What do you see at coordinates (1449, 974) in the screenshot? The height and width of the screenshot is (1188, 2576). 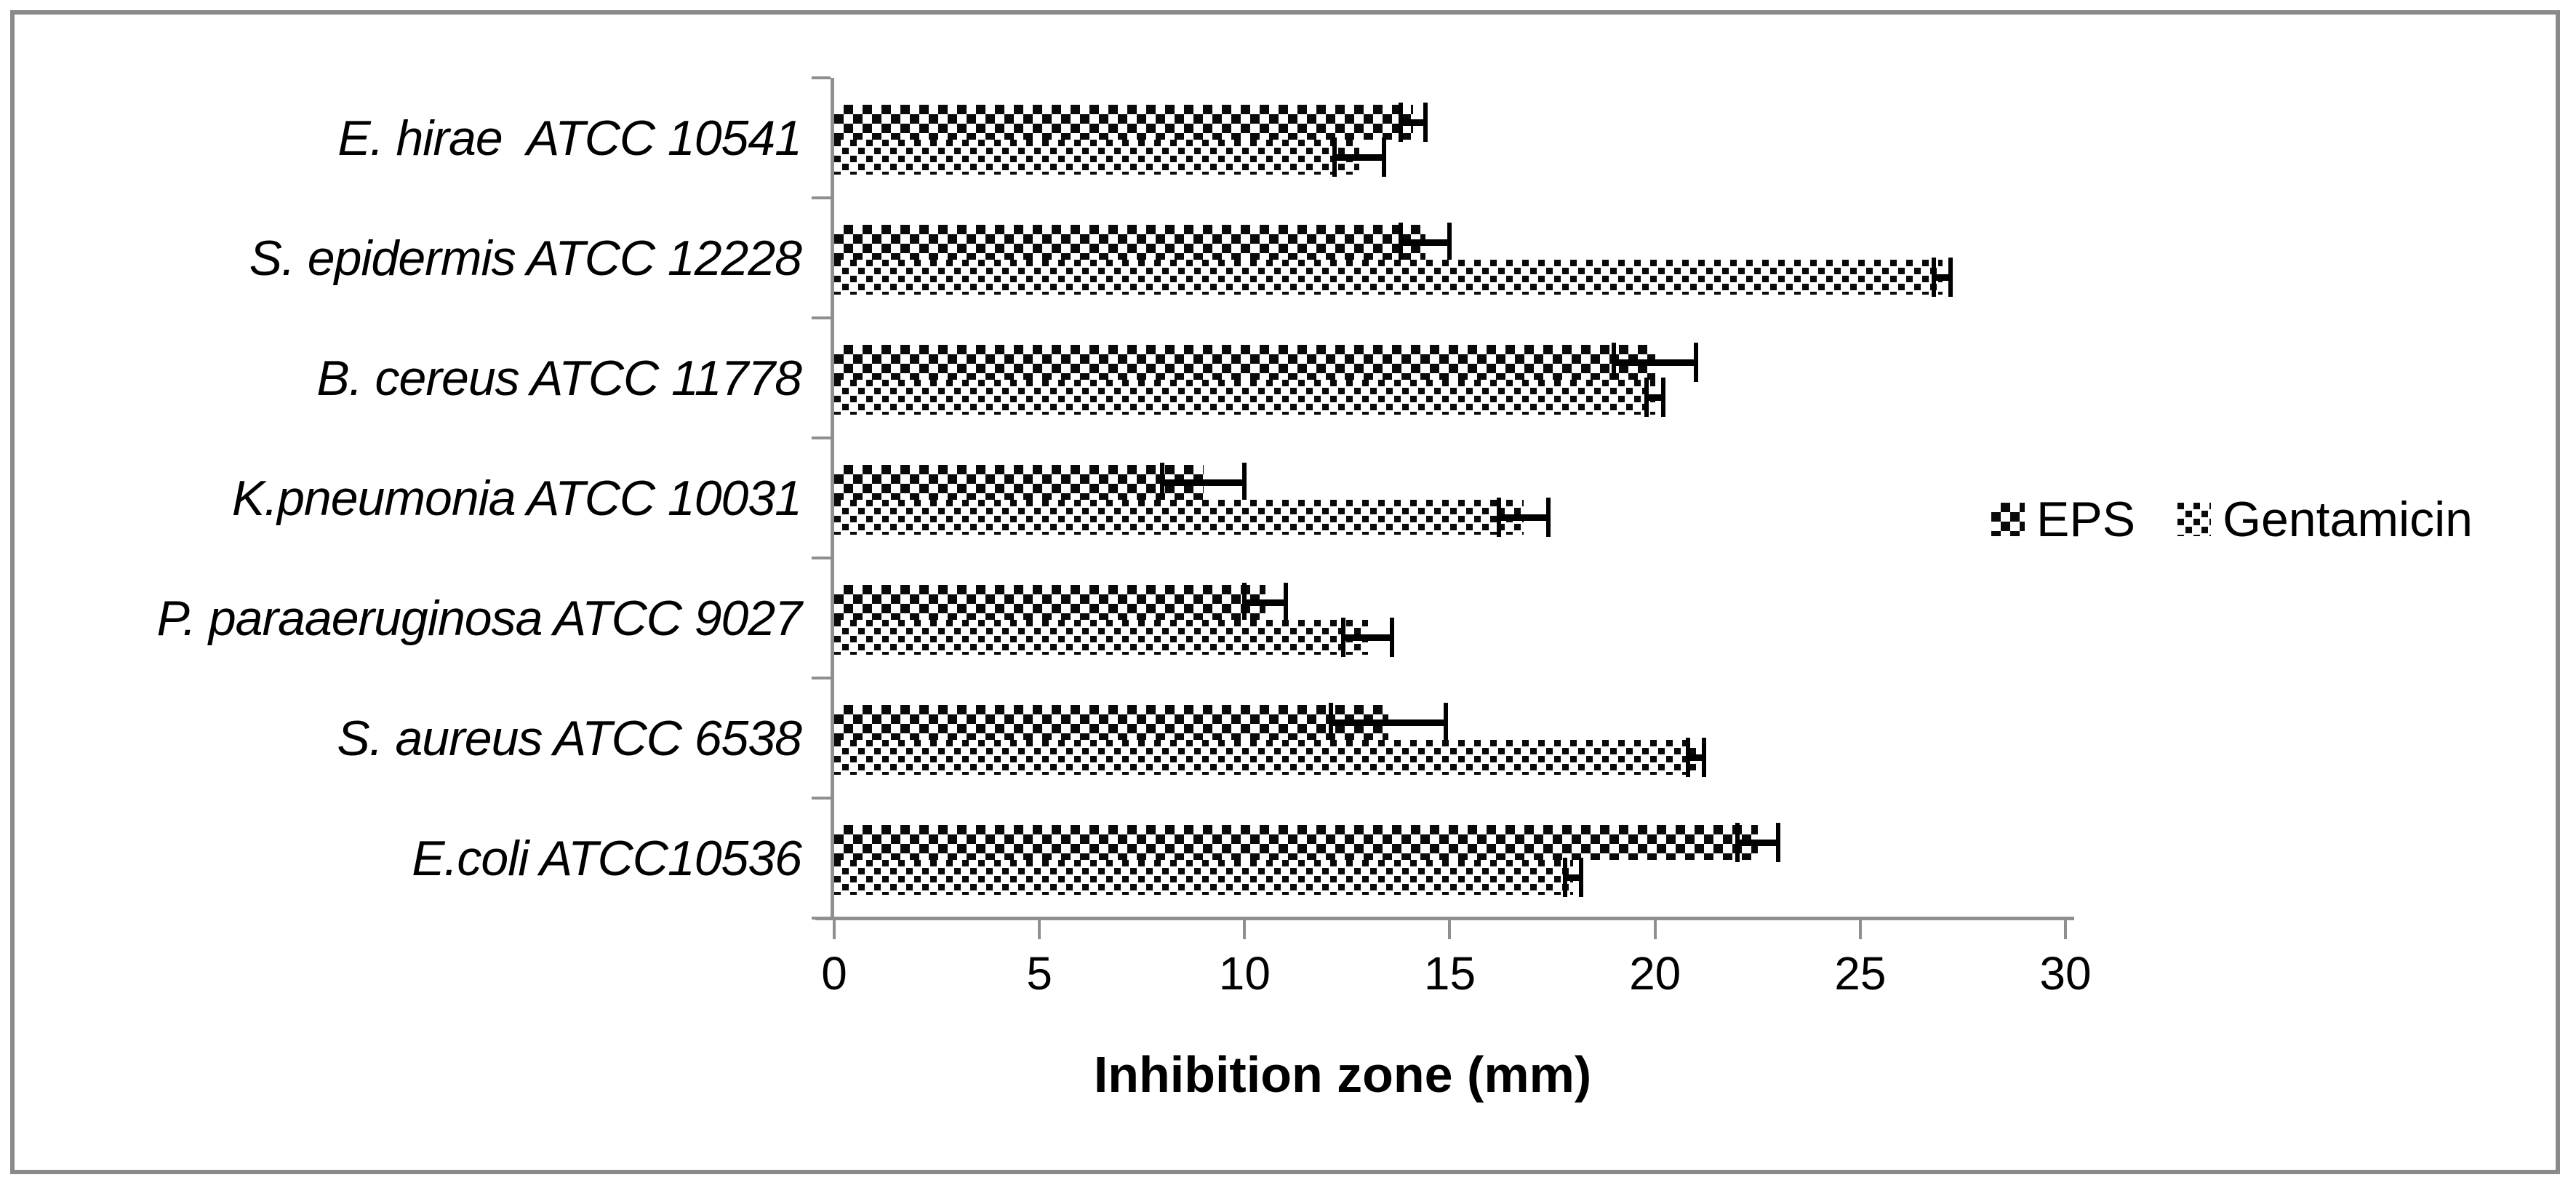 I see `x-tick-label: 15` at bounding box center [1449, 974].